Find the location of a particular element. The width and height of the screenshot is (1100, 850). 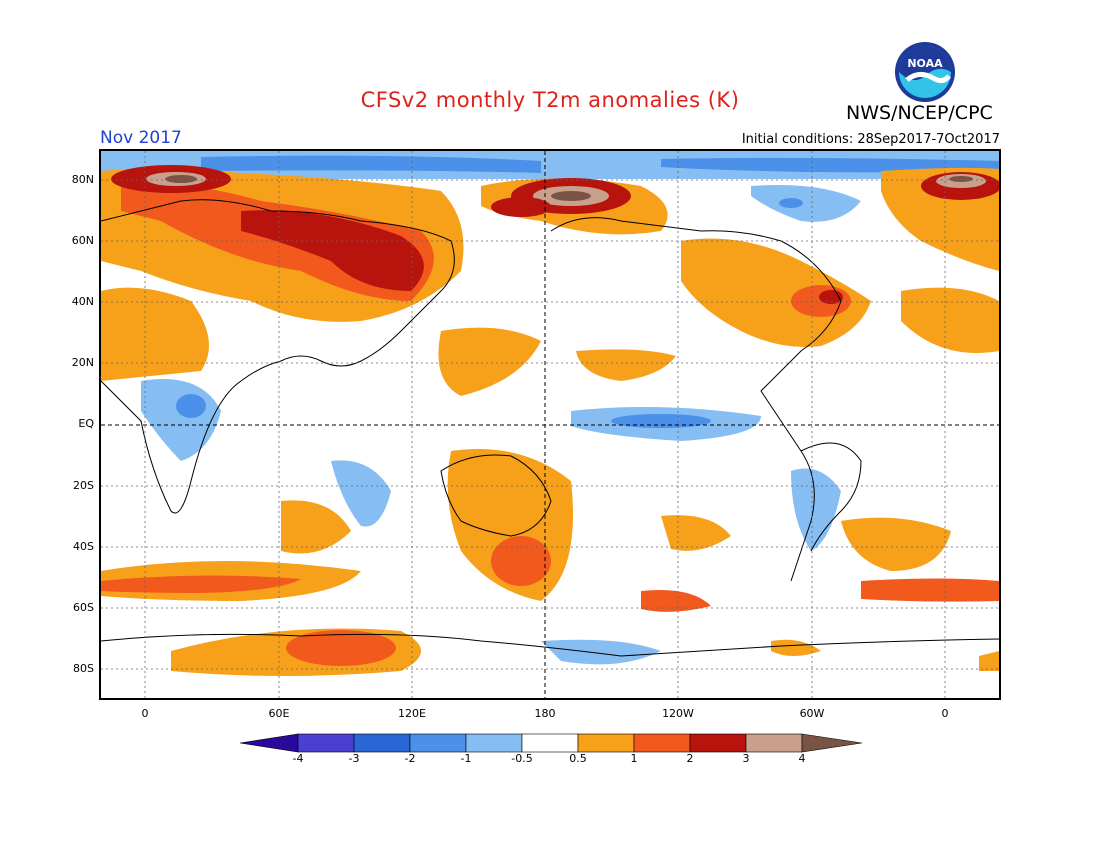

cold-canada is located at coordinates (806, 203).